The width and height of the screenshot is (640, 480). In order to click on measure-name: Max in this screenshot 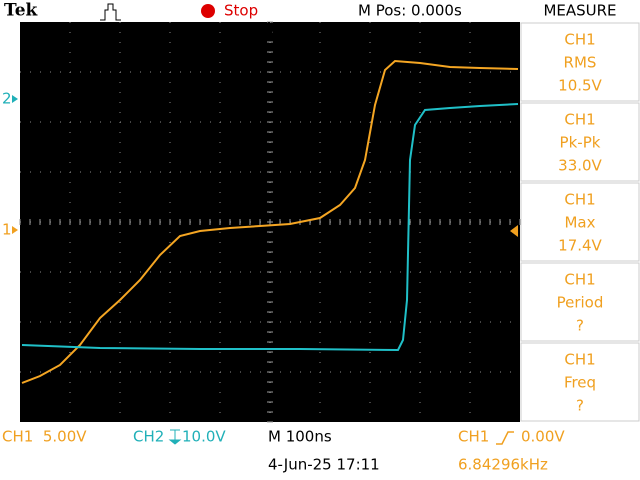, I will do `click(579, 223)`.